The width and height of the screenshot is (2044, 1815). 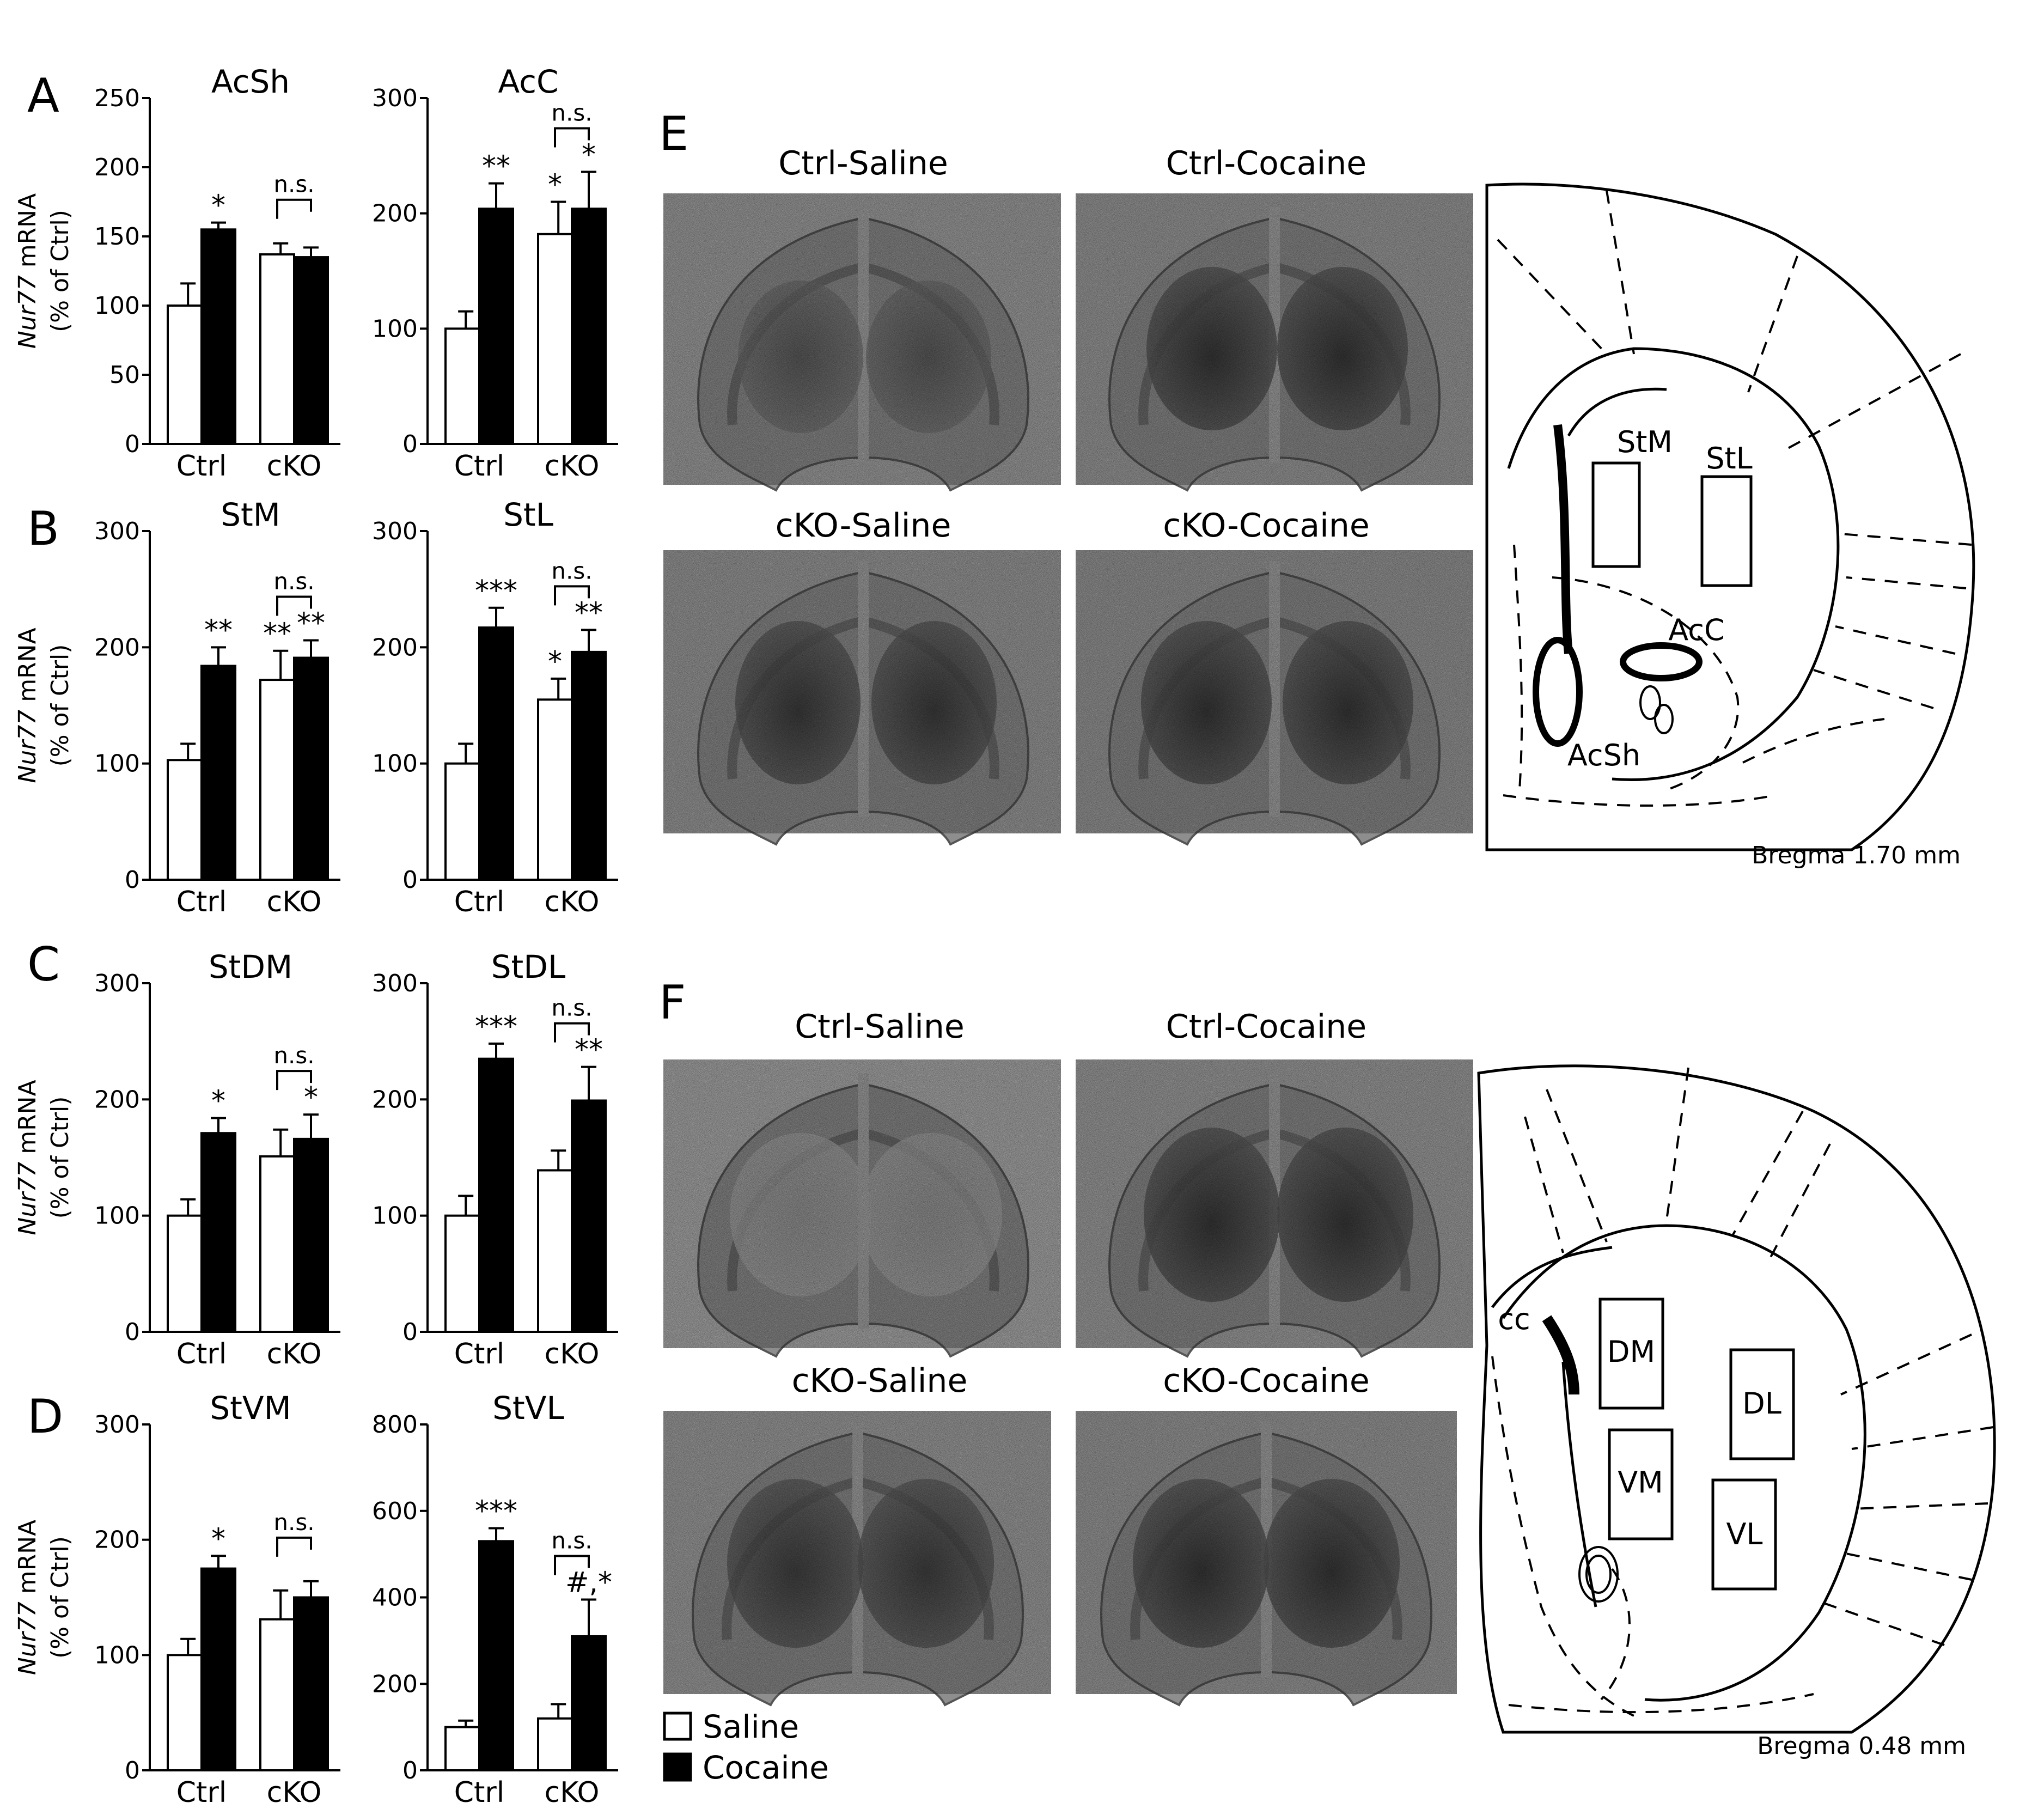 I want to click on chart-title: StDM, so click(x=251, y=966).